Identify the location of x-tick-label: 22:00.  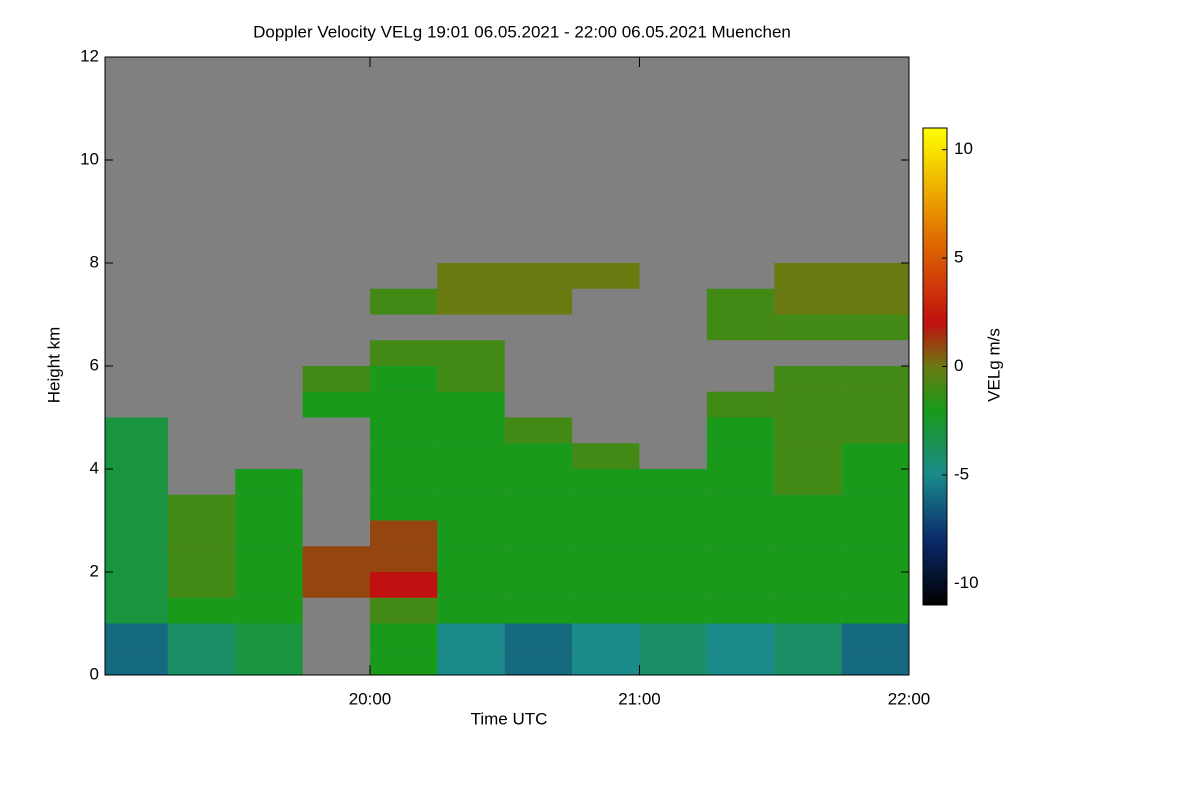
(909, 698).